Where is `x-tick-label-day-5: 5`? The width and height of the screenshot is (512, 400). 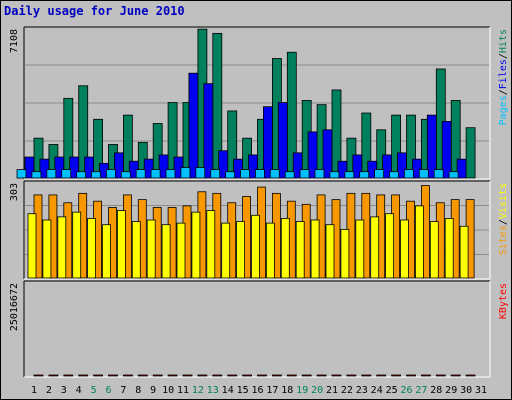 x-tick-label-day-5: 5 is located at coordinates (94, 390).